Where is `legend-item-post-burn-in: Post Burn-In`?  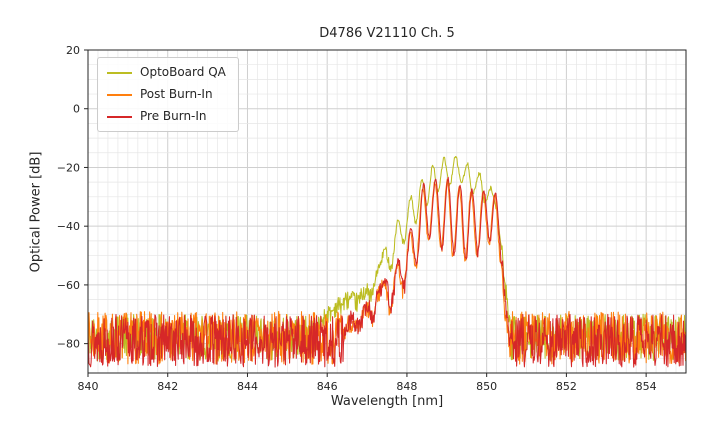 legend-item-post-burn-in: Post Burn-In is located at coordinates (166, 94).